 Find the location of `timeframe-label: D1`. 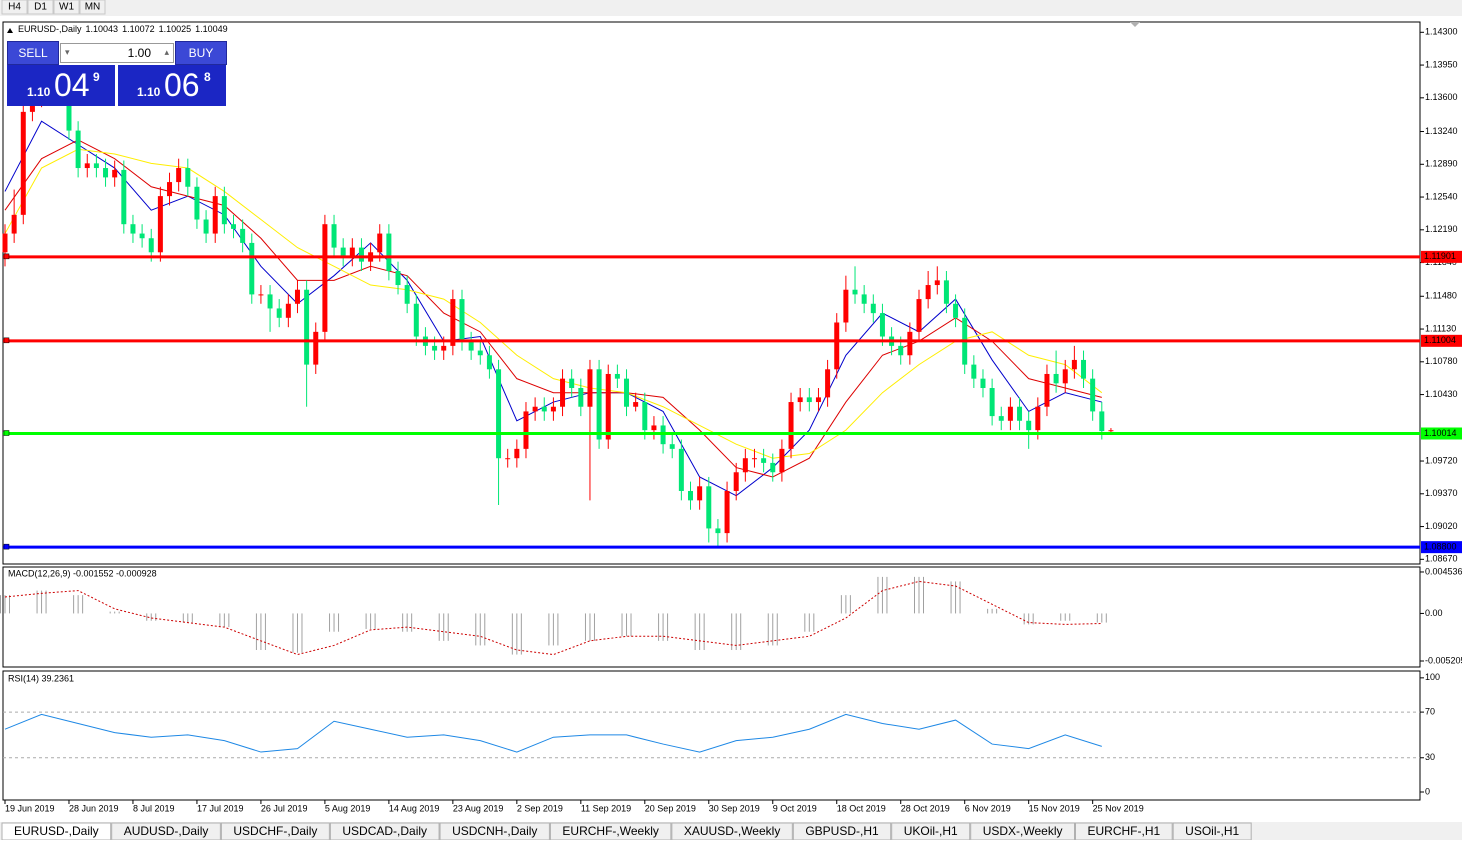

timeframe-label: D1 is located at coordinates (40, 7).